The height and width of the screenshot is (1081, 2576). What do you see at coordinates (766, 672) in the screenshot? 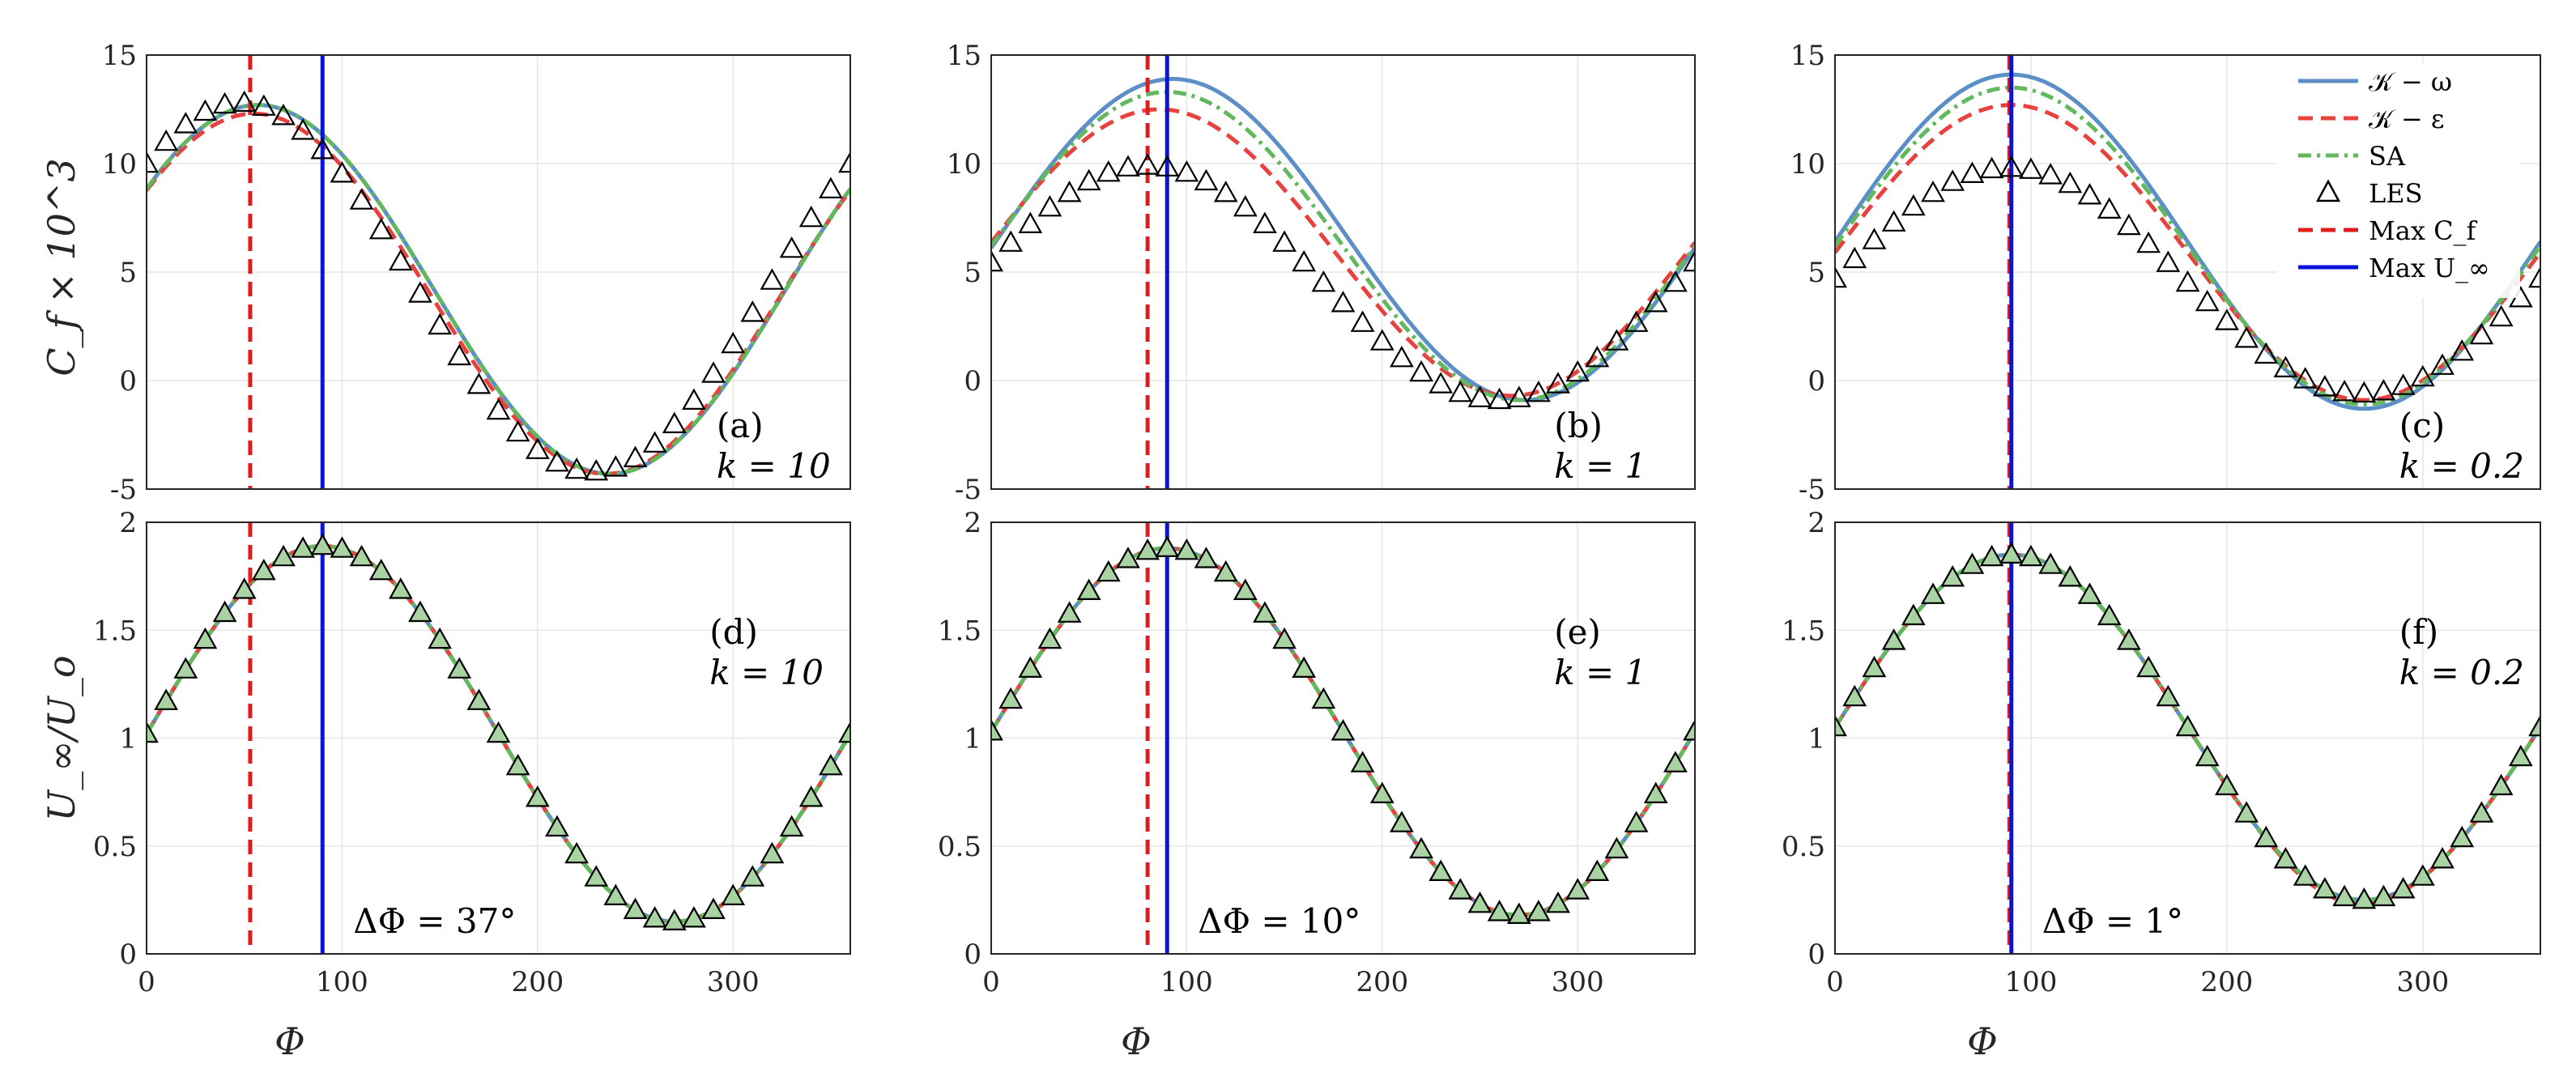
I see `panel-d-k-label: k = 10` at bounding box center [766, 672].